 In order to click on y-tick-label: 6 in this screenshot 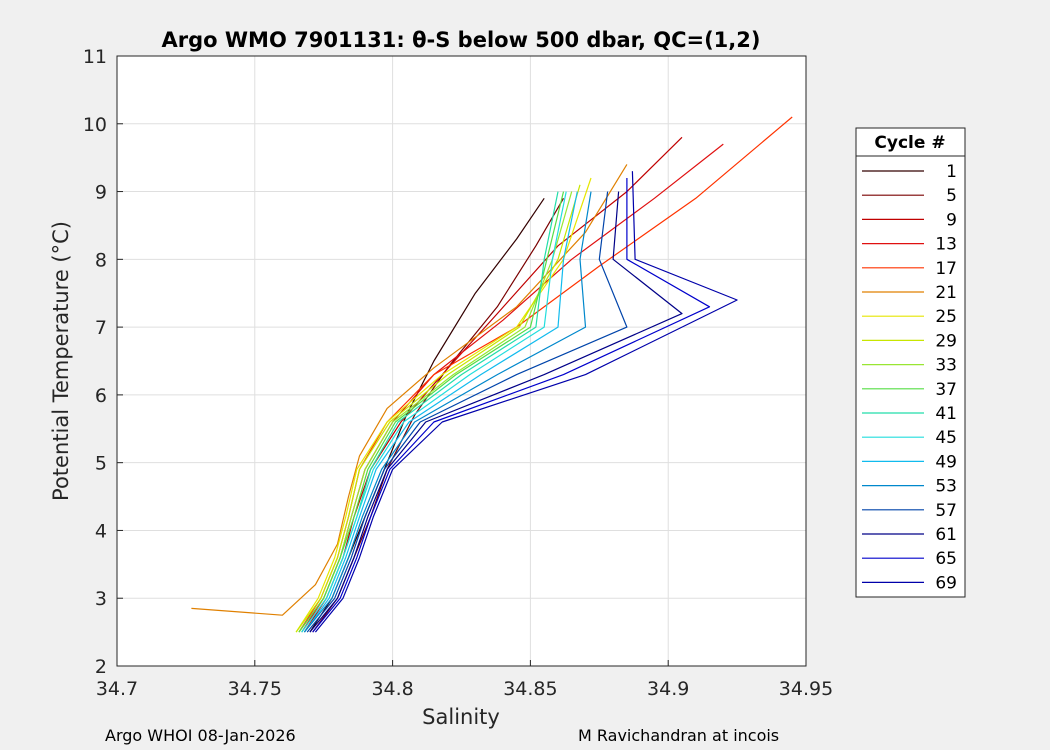, I will do `click(101, 396)`.